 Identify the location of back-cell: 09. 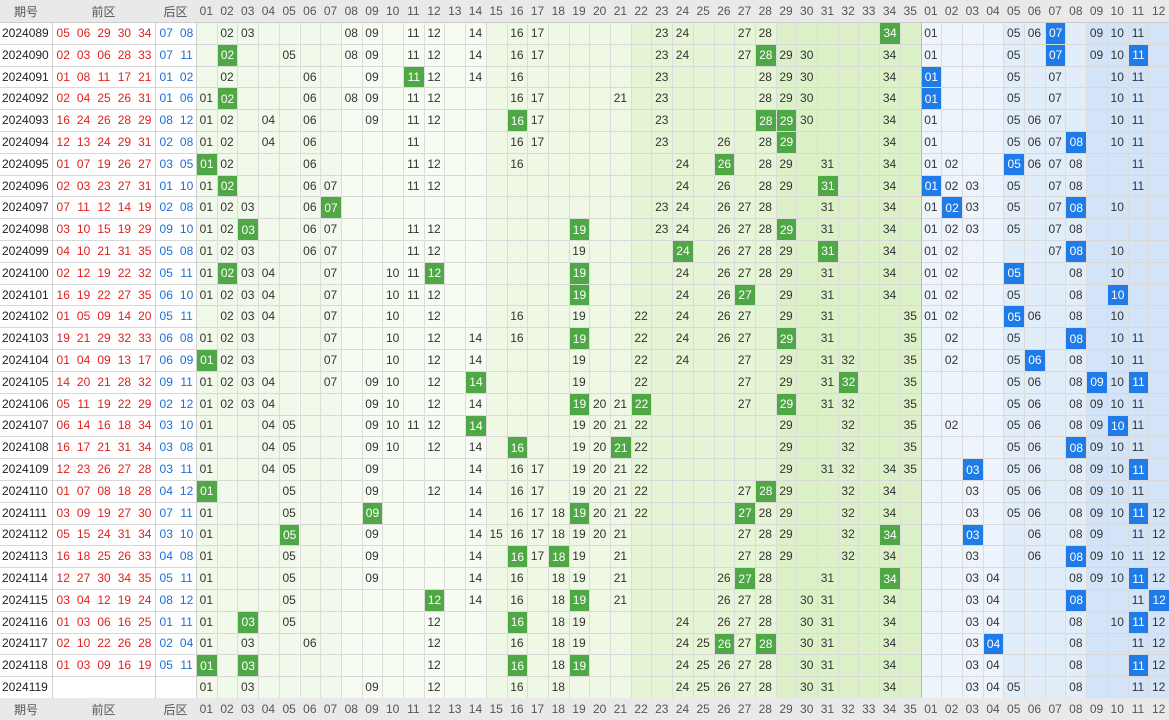
(1096, 490).